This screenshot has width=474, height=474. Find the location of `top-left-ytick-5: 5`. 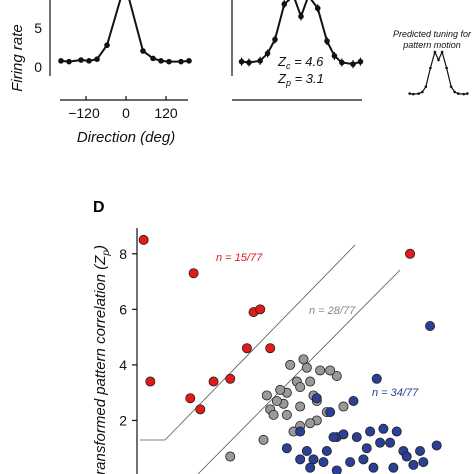

top-left-ytick-5: 5 is located at coordinates (38, 28).